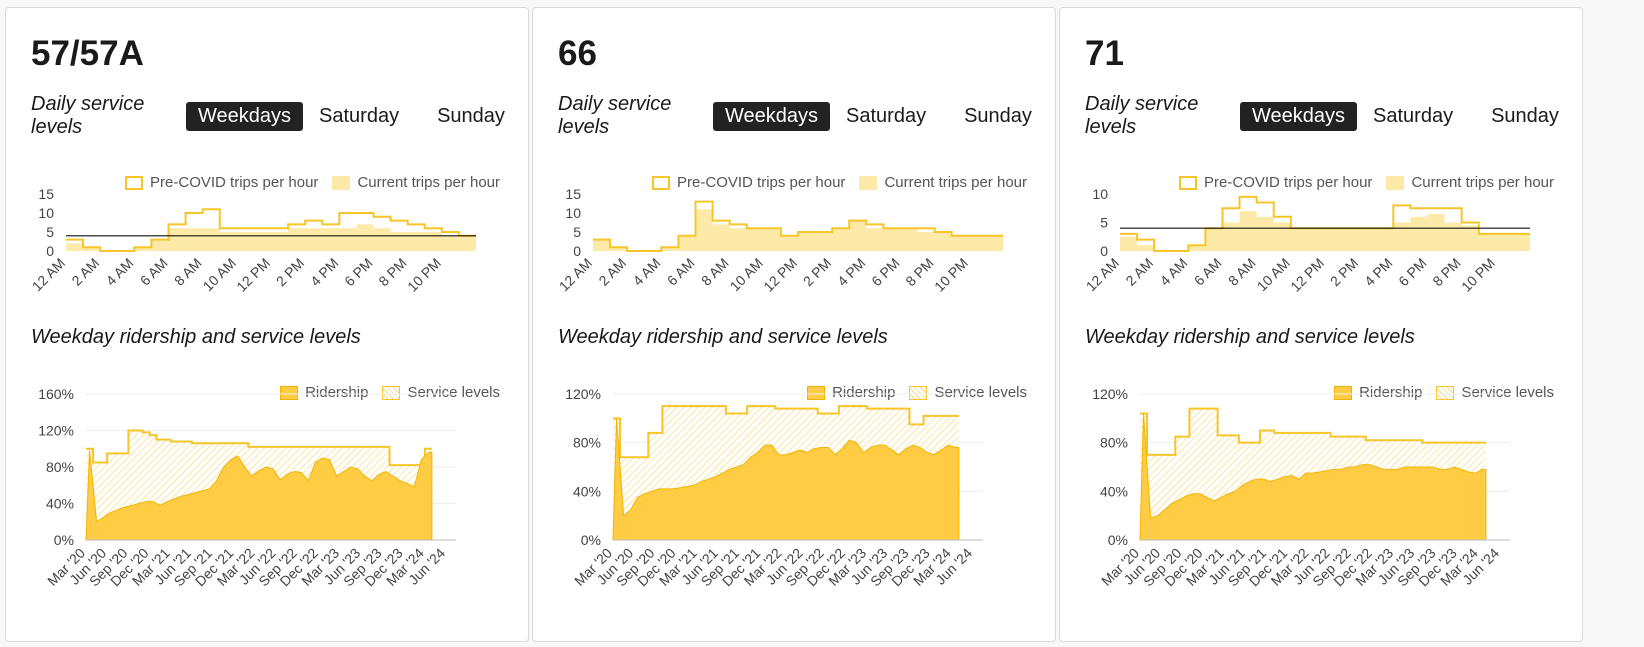 The height and width of the screenshot is (647, 1644). What do you see at coordinates (56, 431) in the screenshot?
I see `y-tick-label: 120%` at bounding box center [56, 431].